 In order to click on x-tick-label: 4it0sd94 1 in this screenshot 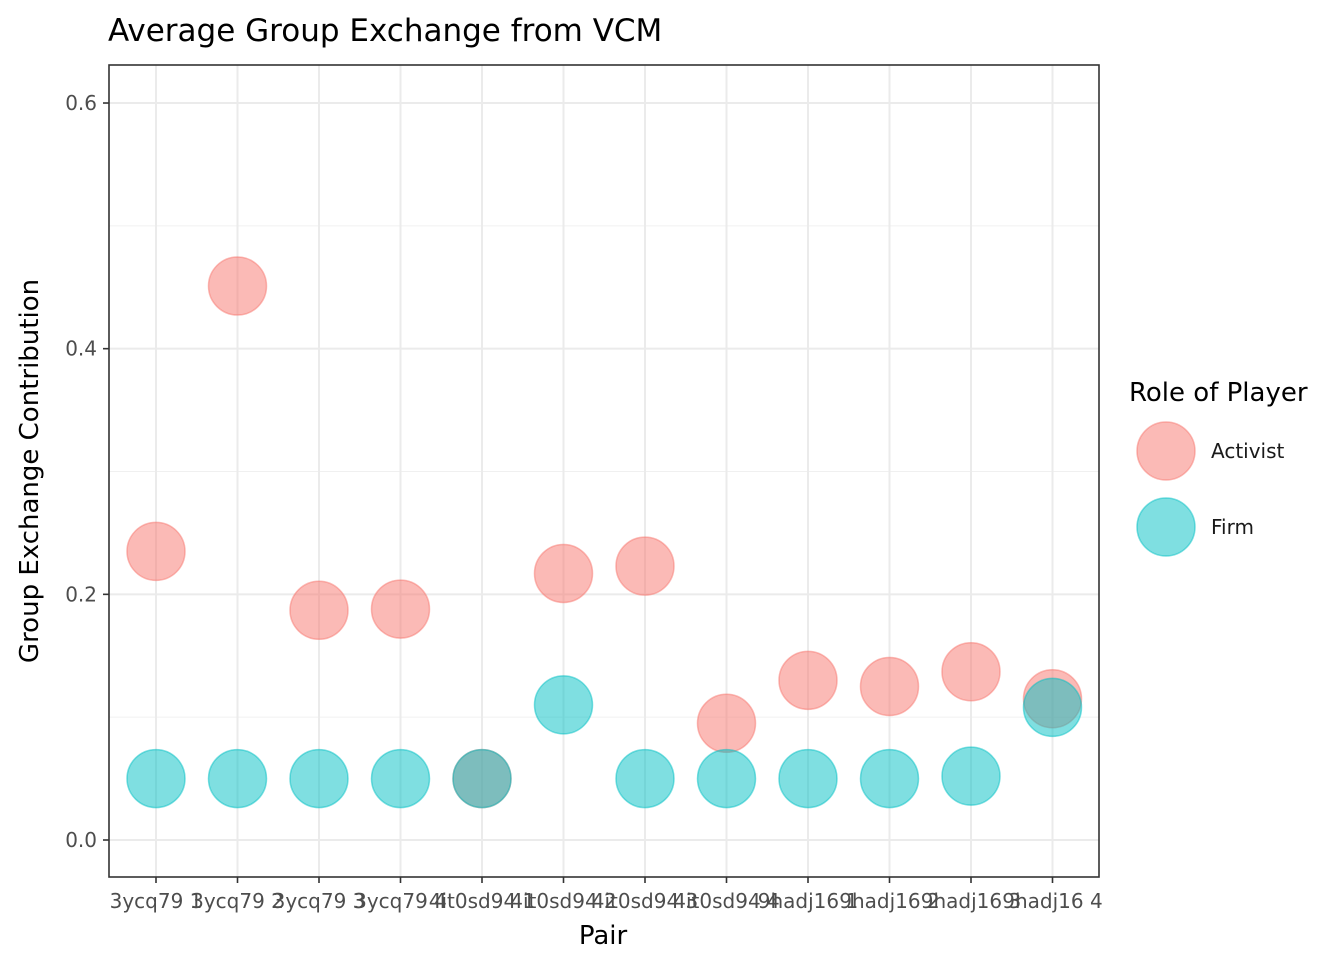, I will do `click(482, 901)`.